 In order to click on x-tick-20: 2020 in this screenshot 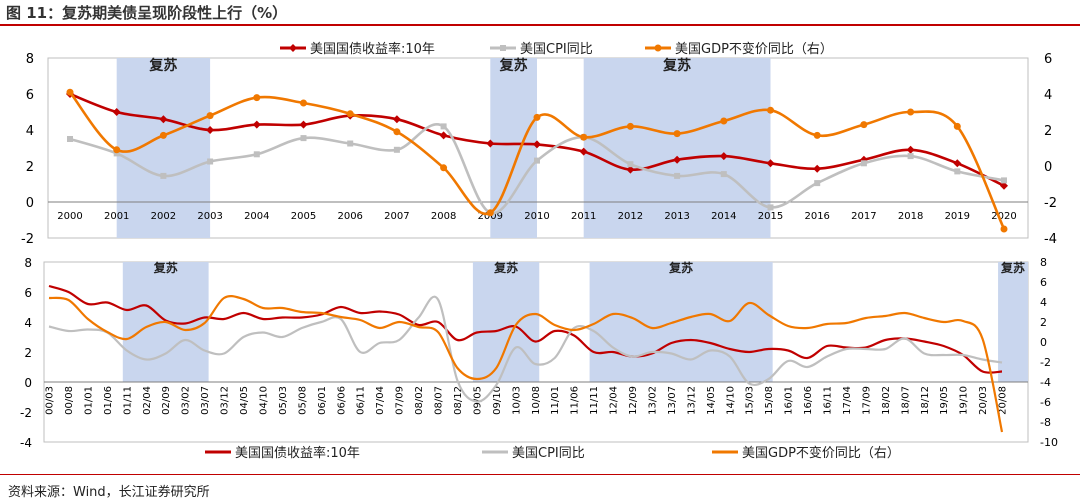, I will do `click(1003, 216)`.